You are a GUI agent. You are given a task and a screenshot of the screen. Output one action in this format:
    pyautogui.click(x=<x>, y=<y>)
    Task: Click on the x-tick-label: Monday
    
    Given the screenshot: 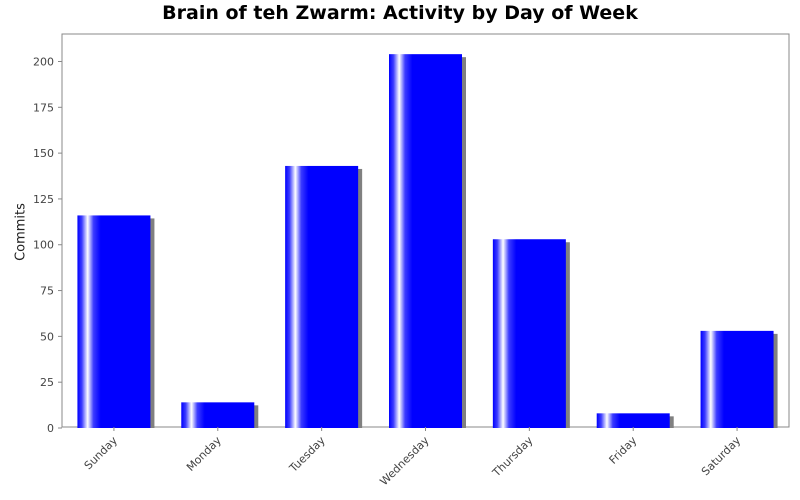 What is the action you would take?
    pyautogui.click(x=204, y=454)
    